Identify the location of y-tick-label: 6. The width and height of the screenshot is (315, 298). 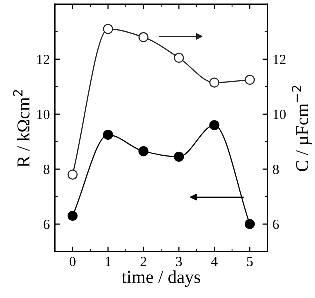
(47, 225).